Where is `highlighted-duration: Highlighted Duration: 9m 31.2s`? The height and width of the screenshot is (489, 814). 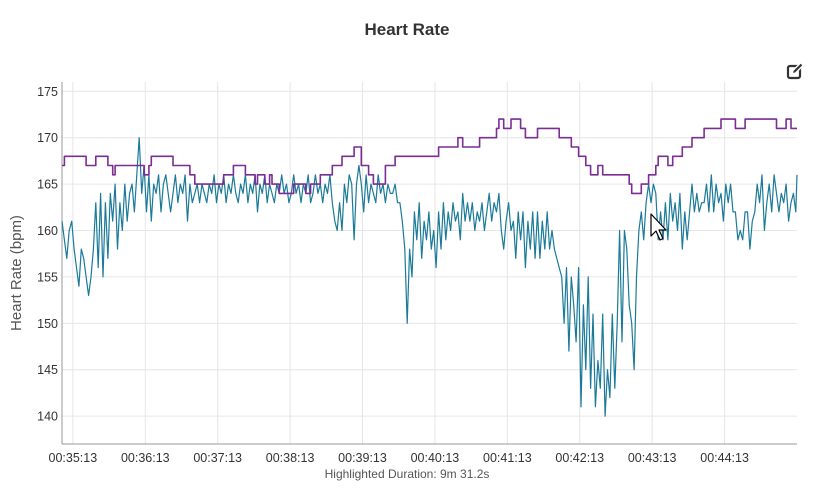 highlighted-duration: Highlighted Duration: 9m 31.2s is located at coordinates (407, 474).